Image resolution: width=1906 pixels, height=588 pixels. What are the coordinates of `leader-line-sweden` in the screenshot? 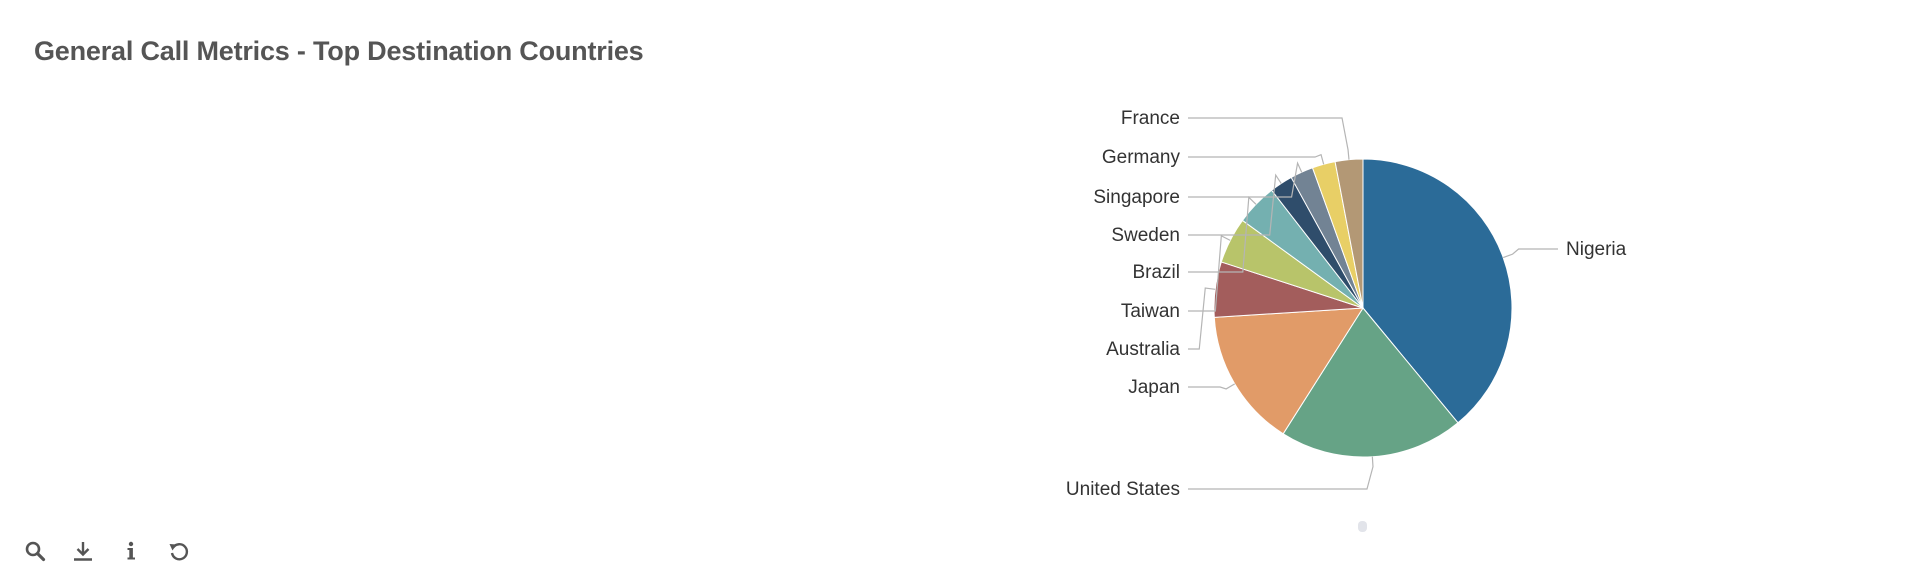 It's located at (1235, 204).